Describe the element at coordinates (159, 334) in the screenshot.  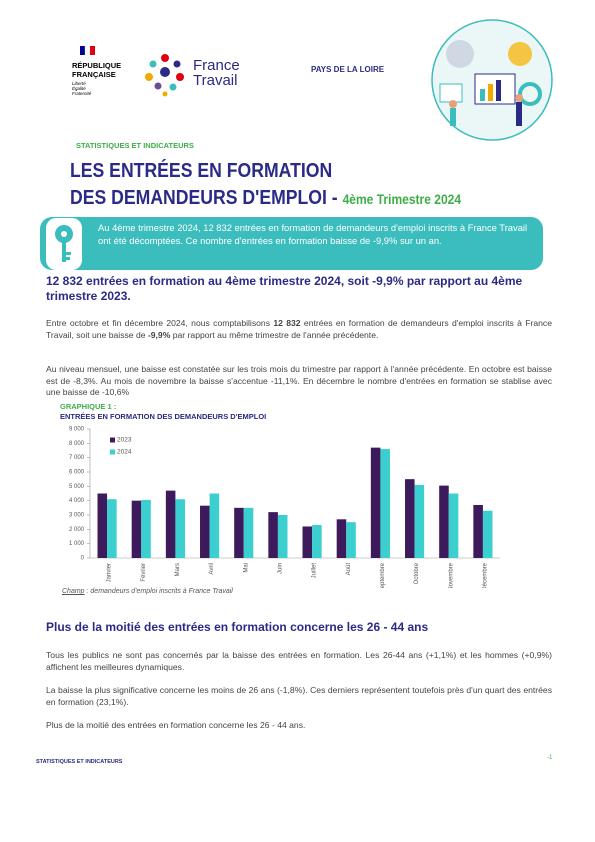
I see `highlight: -9,9%` at that location.